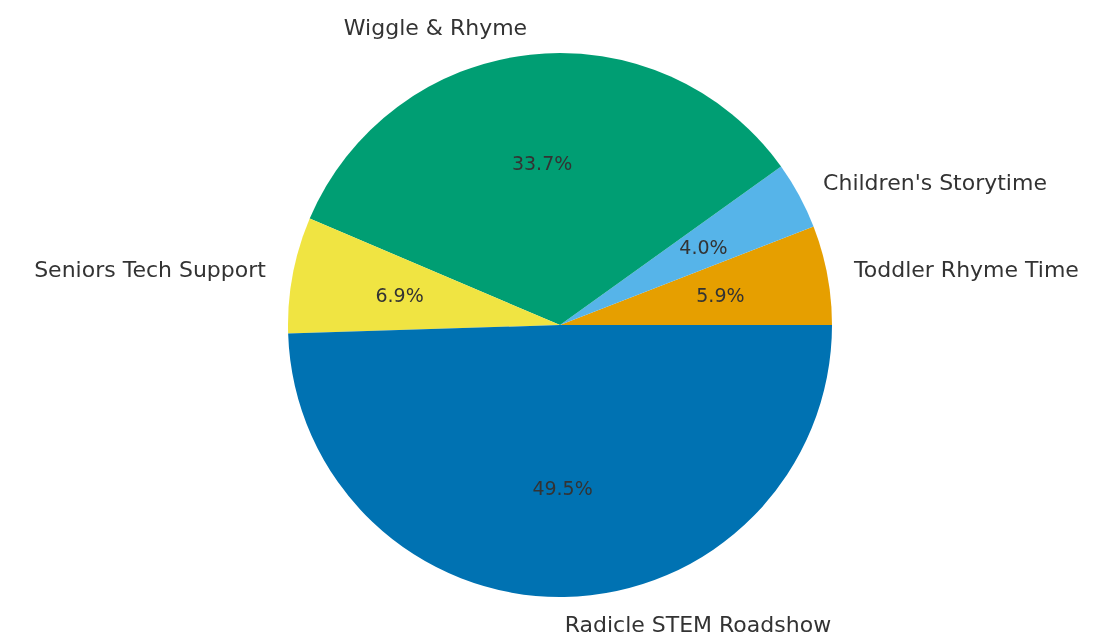 The height and width of the screenshot is (641, 1112). I want to click on slice-label: Radicle STEM Roadshow, so click(698, 624).